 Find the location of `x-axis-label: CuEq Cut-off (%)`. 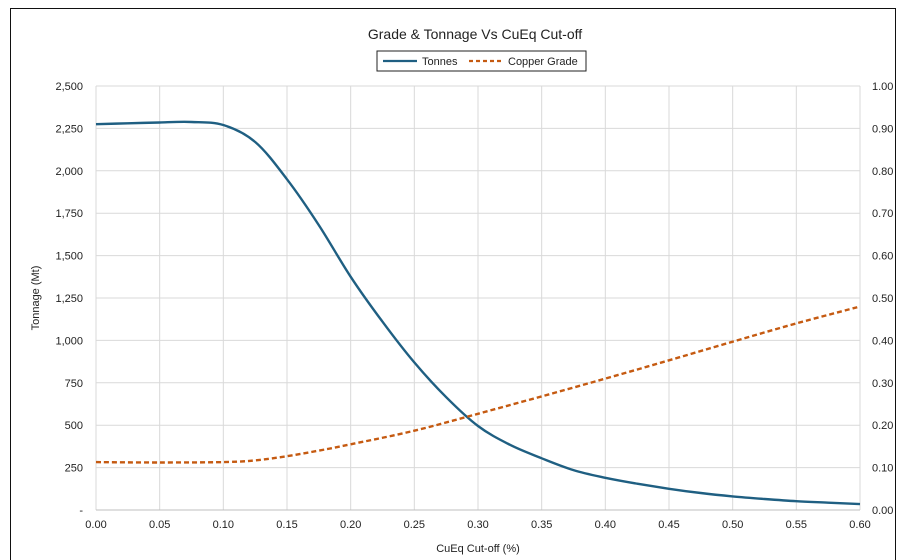

x-axis-label: CuEq Cut-off (%) is located at coordinates (478, 549).